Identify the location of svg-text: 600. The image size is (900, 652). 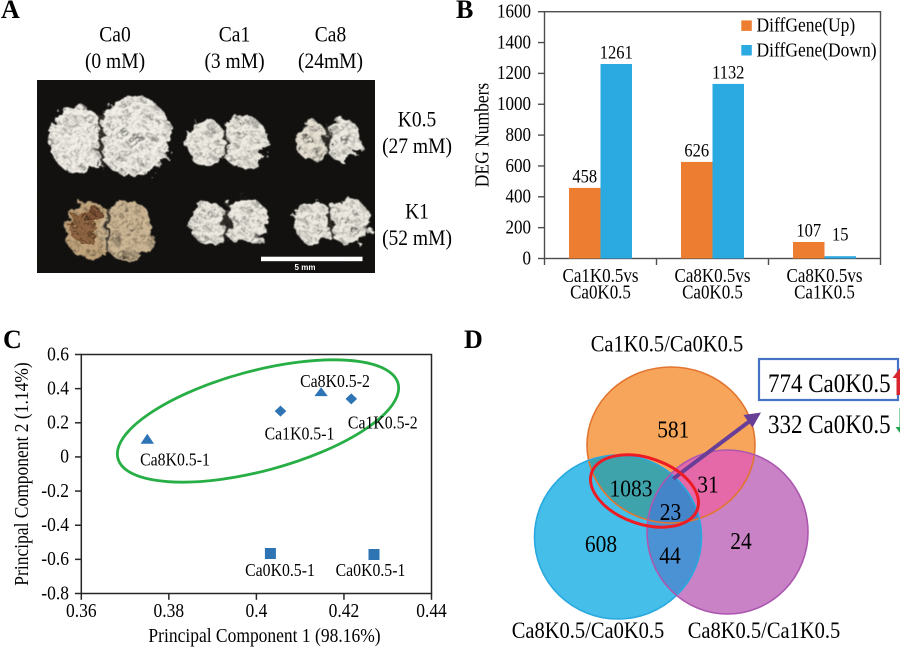
(518, 165).